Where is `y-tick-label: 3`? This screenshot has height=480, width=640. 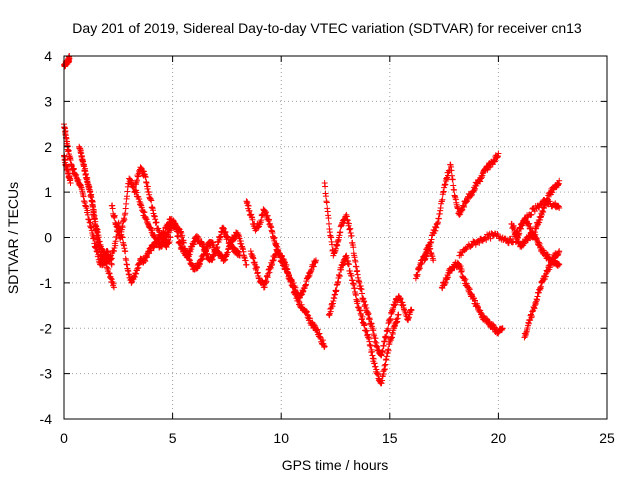
y-tick-label: 3 is located at coordinates (48, 101).